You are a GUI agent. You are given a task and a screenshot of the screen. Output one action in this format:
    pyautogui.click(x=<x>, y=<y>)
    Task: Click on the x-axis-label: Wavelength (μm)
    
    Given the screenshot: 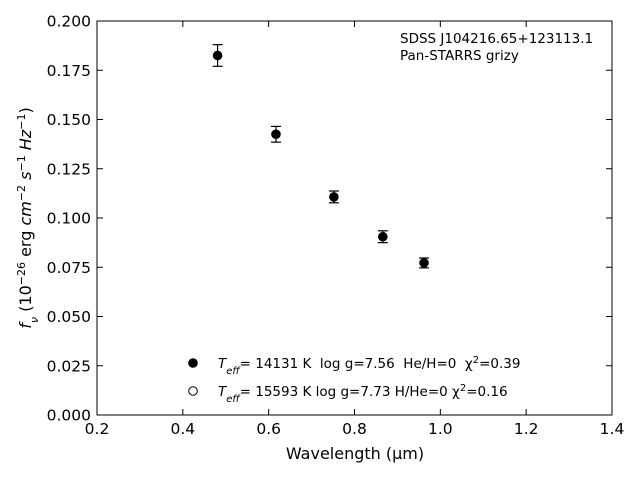 What is the action you would take?
    pyautogui.click(x=355, y=453)
    